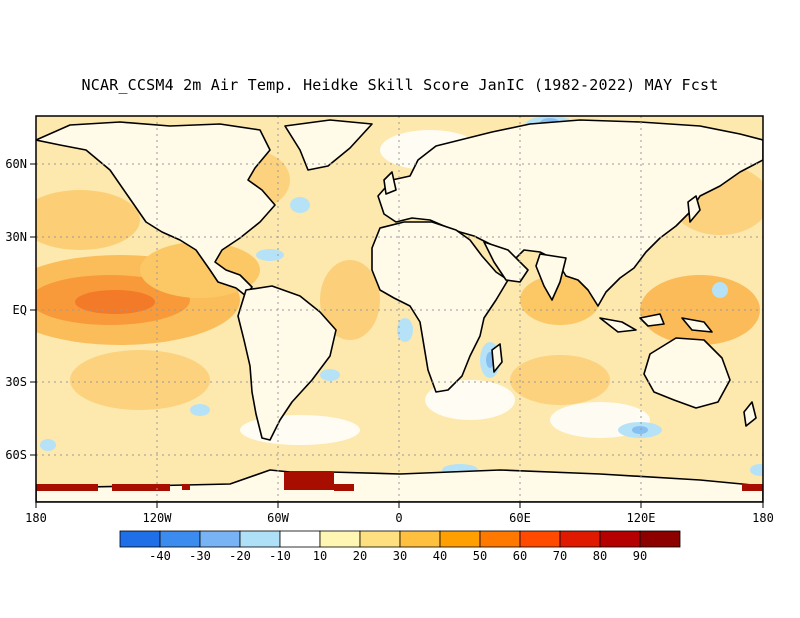  Describe the element at coordinates (16, 382) in the screenshot. I see `lat-label: 30S` at that location.